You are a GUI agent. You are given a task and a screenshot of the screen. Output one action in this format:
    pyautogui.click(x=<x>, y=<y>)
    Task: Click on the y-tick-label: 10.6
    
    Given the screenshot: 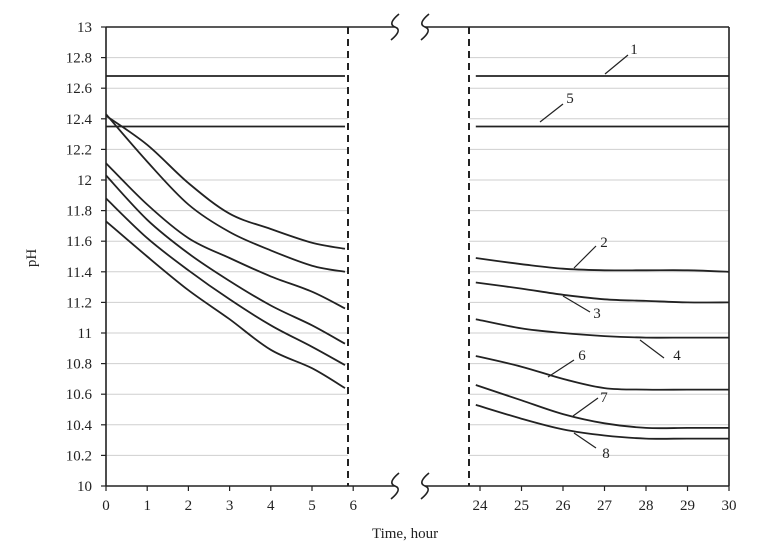 What is the action you would take?
    pyautogui.click(x=79, y=395)
    